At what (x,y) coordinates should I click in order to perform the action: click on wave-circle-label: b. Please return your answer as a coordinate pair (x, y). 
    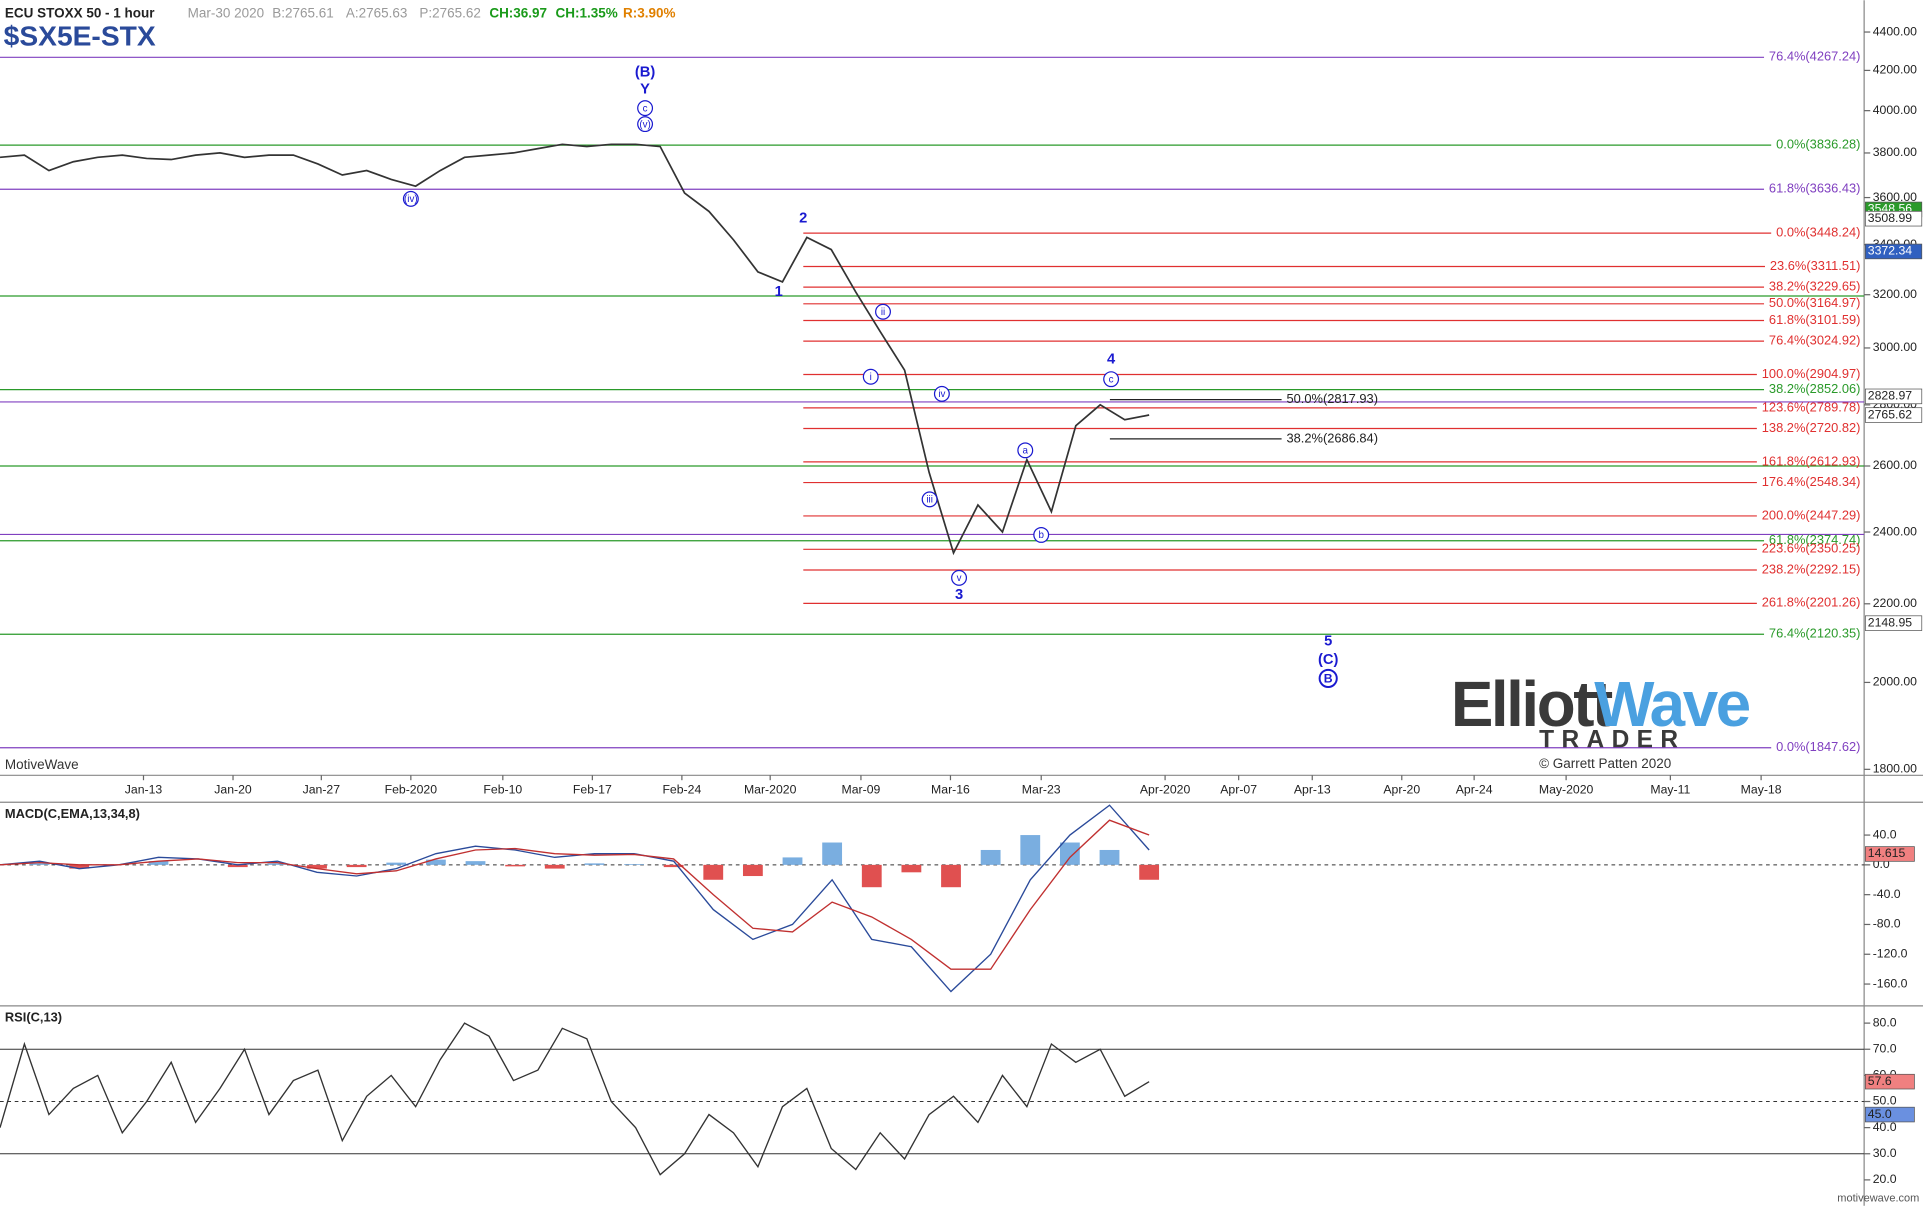
    Looking at the image, I should click on (1041, 535).